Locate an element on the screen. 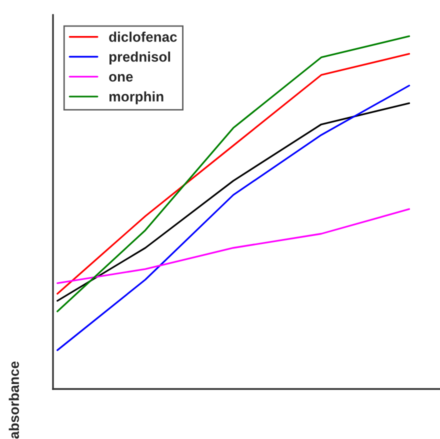  legend-label: prednisol is located at coordinates (139, 58).